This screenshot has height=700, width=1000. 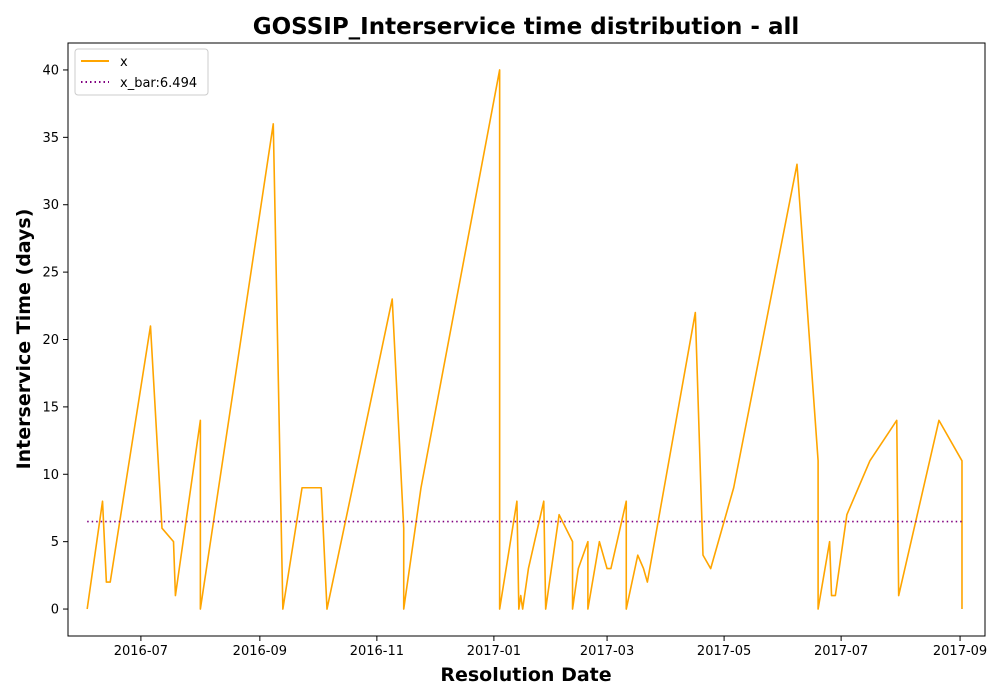 I want to click on y-tick-label: 25, so click(x=50, y=273).